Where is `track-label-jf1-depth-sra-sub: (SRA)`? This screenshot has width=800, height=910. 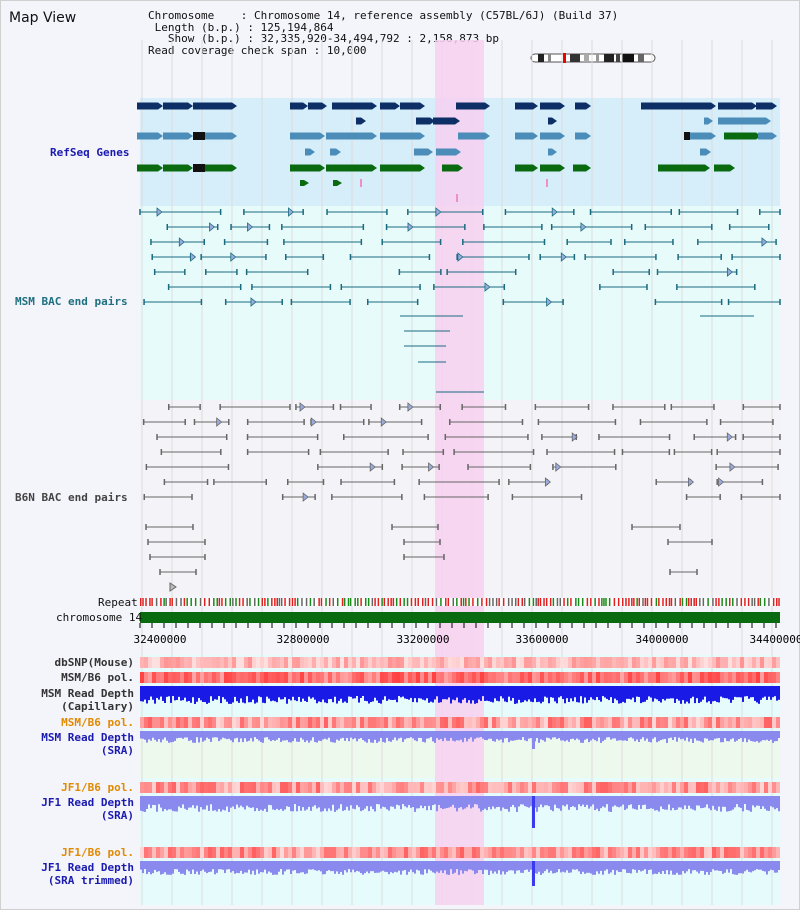
track-label-jf1-depth-sra-sub: (SRA) is located at coordinates (117, 815).